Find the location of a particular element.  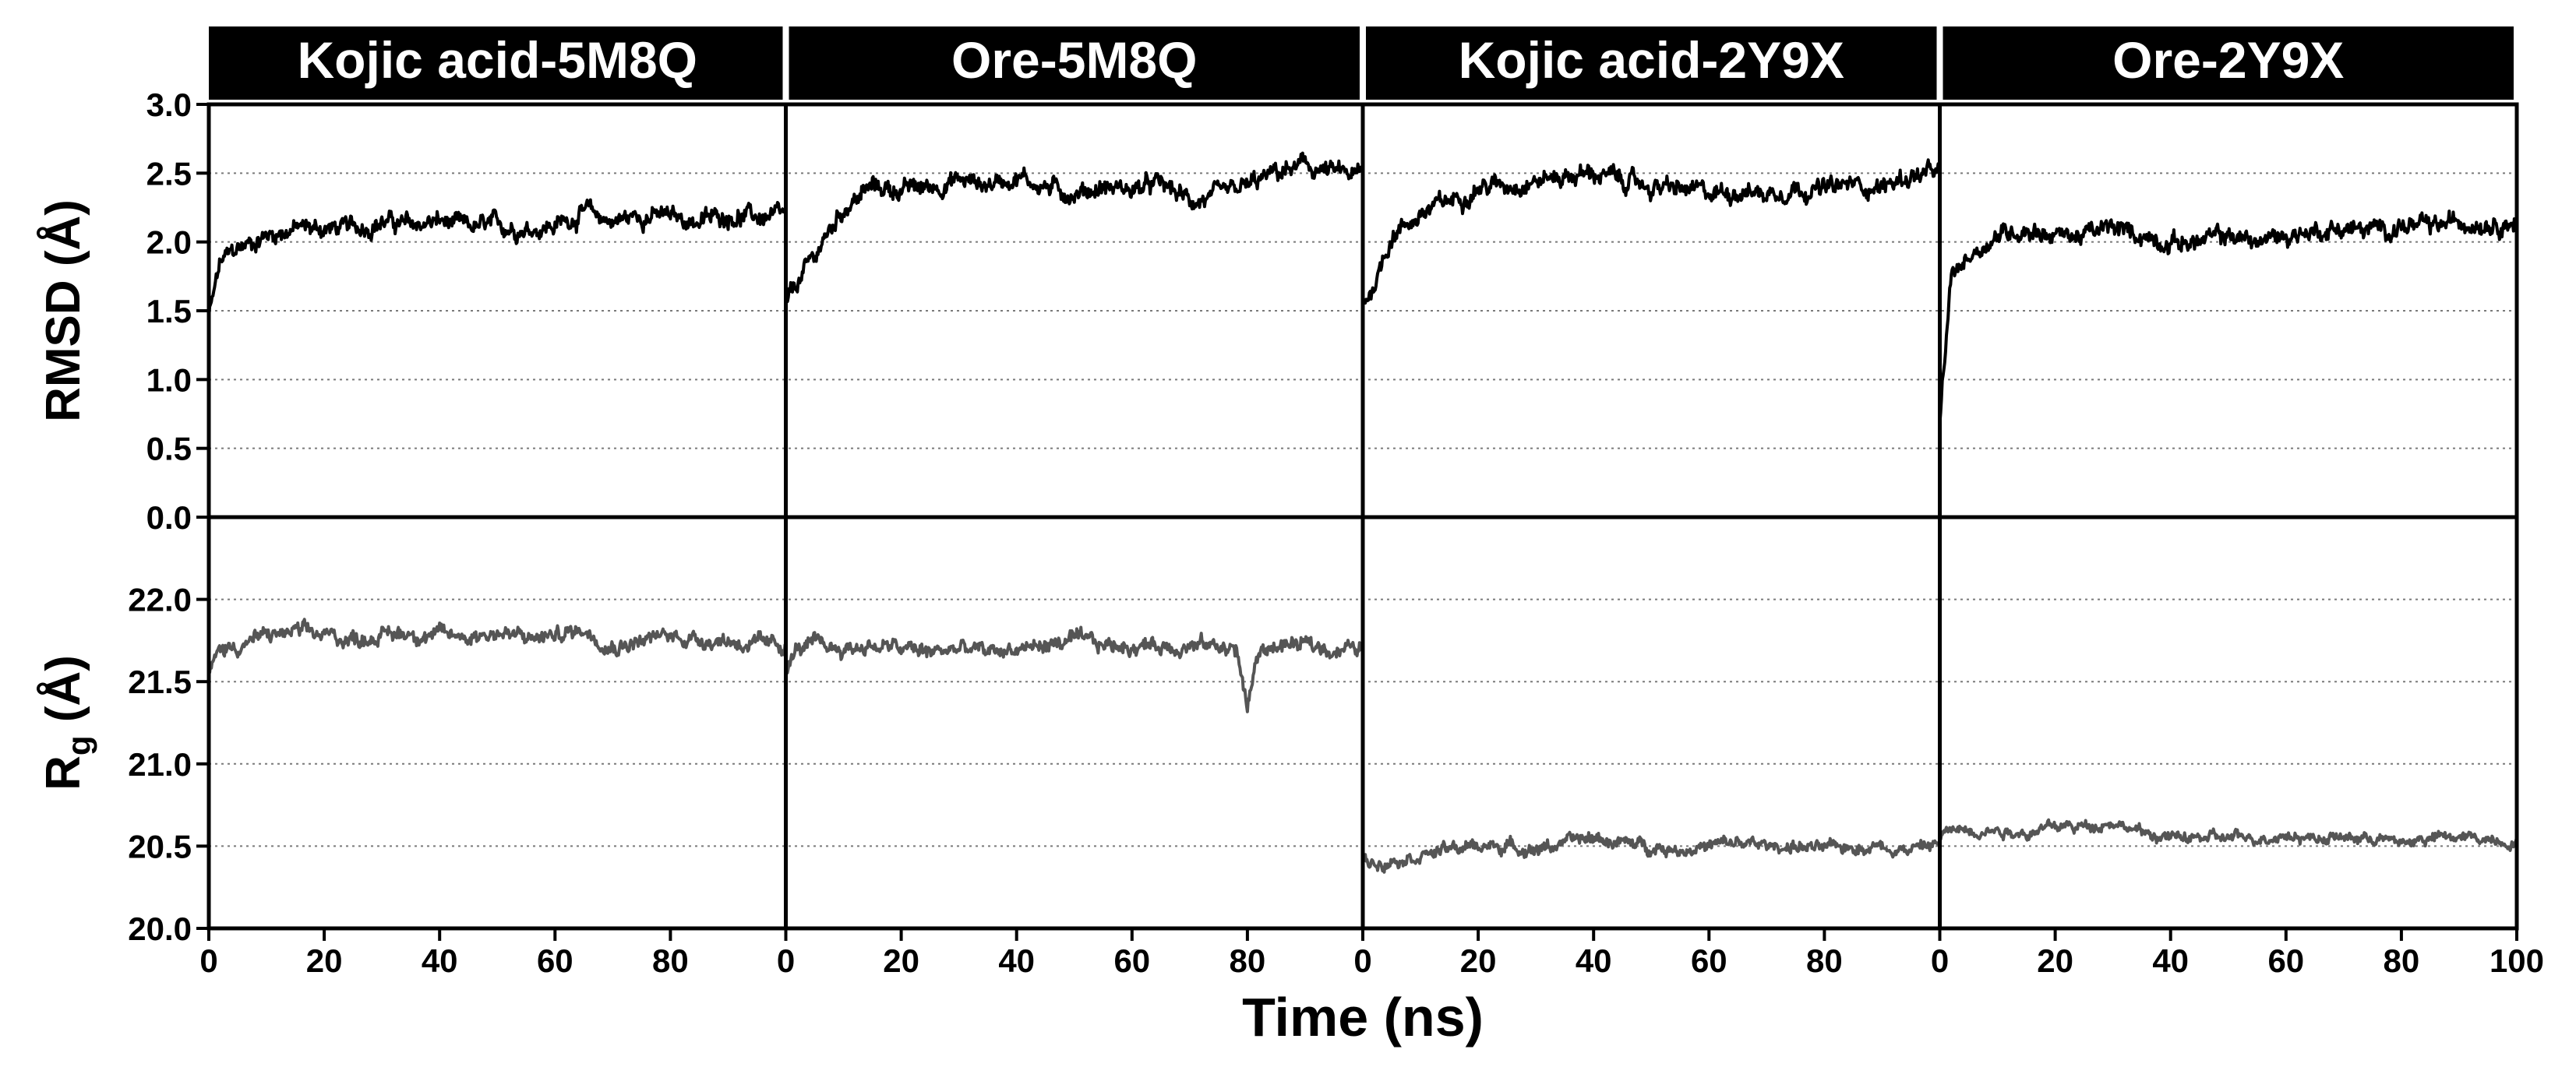

trace-rmsd-ore-2y9x is located at coordinates (2228, 317).